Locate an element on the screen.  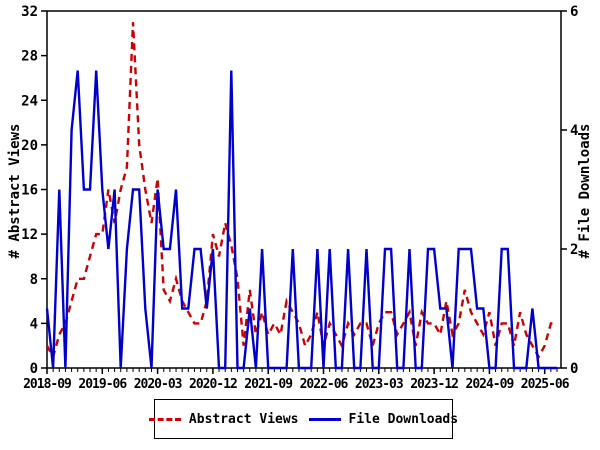
svg-text: 2018-09 is located at coordinates (47, 384).